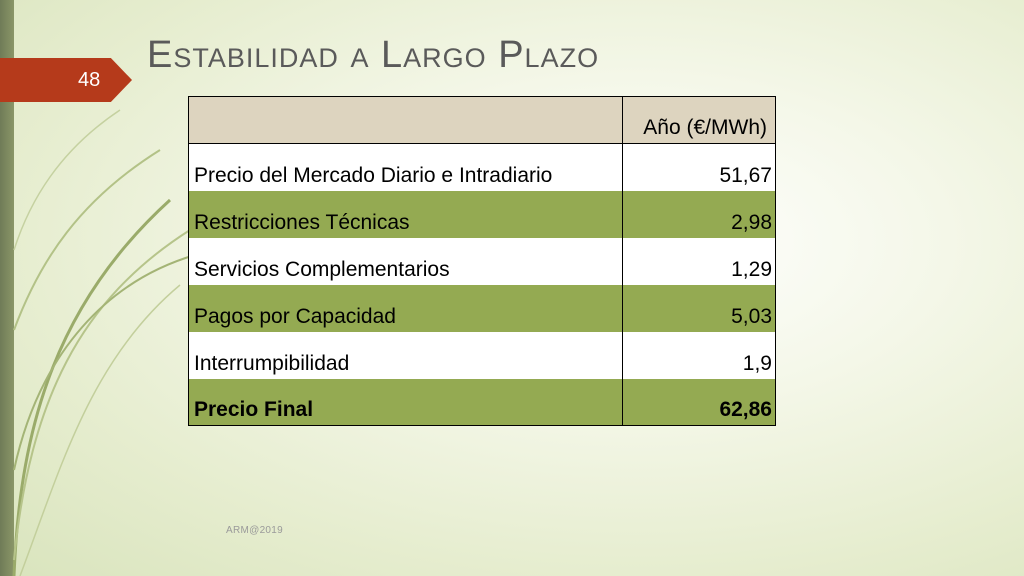 This screenshot has height=576, width=1024. What do you see at coordinates (405, 167) in the screenshot?
I see `row-label: Precio del Mercado Diario e Intradiario` at bounding box center [405, 167].